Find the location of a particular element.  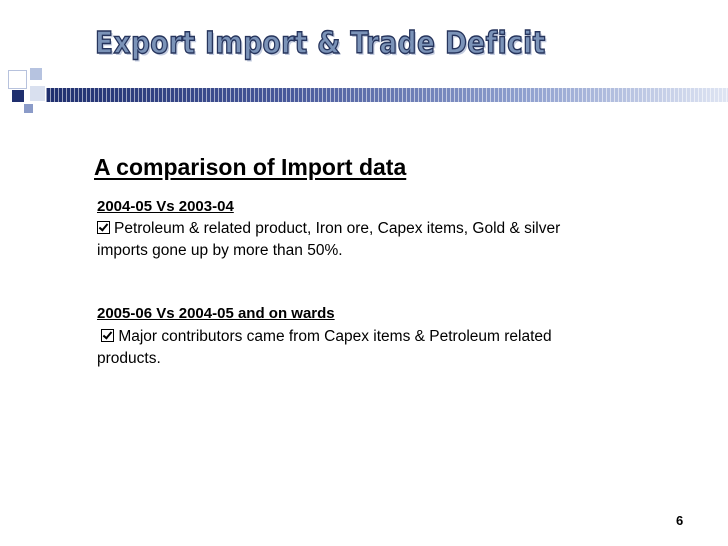

subheading-2005-06: 2005-06 Vs 2004-05 and on wards is located at coordinates (216, 313).